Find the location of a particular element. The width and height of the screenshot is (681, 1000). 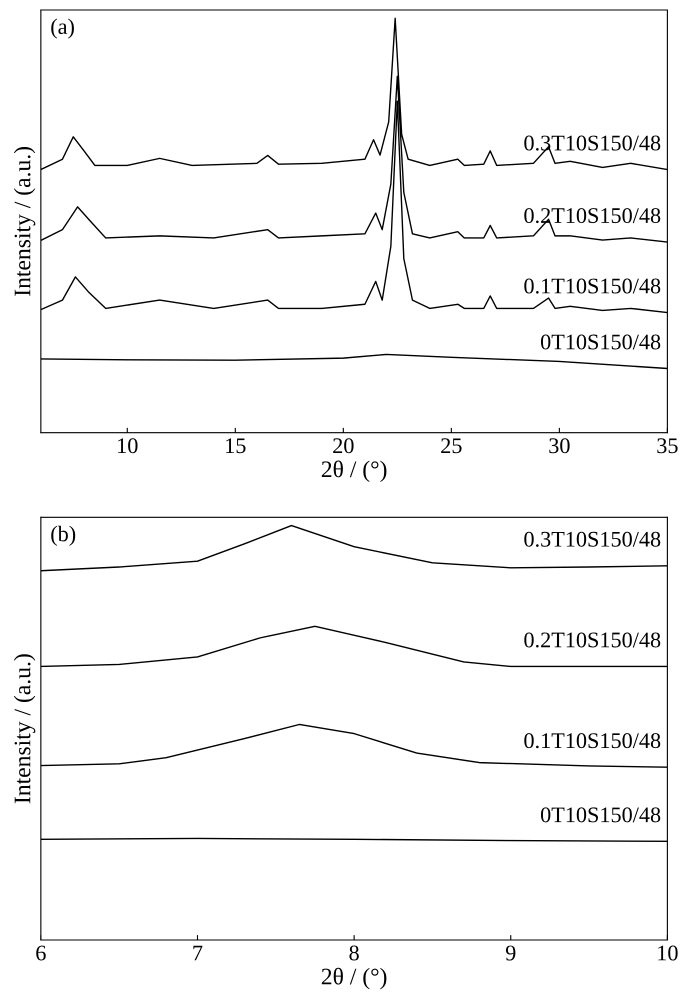

x-tick-label: 15 is located at coordinates (236, 446).